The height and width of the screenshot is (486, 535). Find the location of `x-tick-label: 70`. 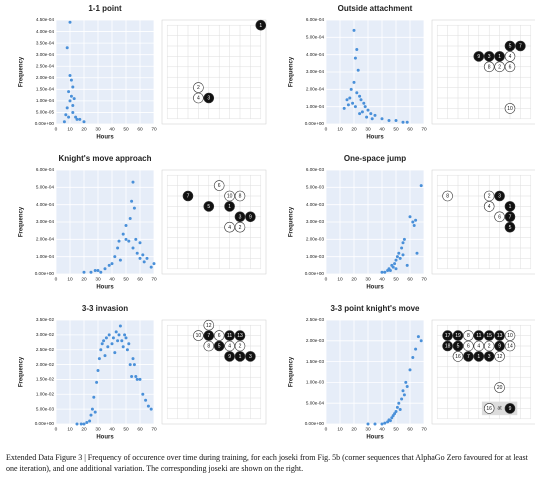

x-tick-label: 70 is located at coordinates (154, 429).